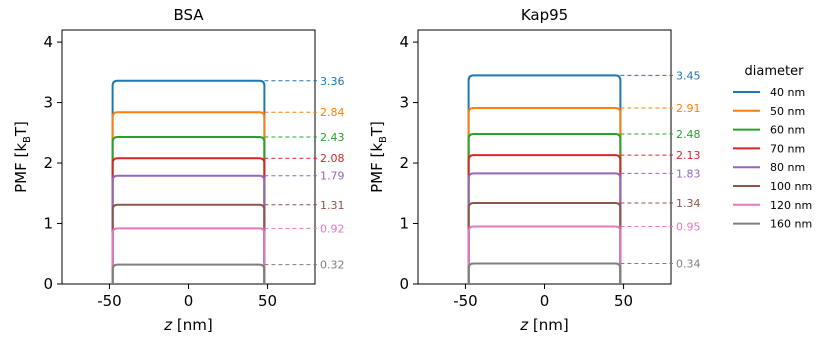 The image size is (817, 341). Describe the element at coordinates (775, 71) in the screenshot. I see `legend-title: diameter` at that location.